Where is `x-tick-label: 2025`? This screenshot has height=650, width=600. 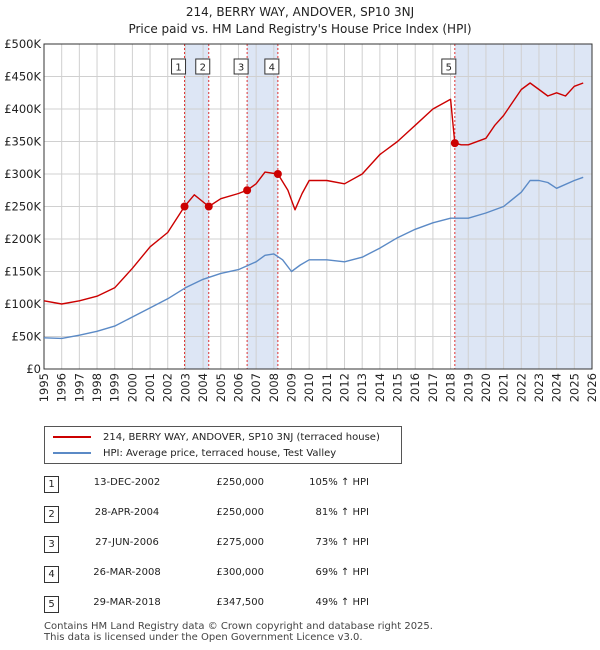 x-tick-label: 2025 is located at coordinates (574, 387).